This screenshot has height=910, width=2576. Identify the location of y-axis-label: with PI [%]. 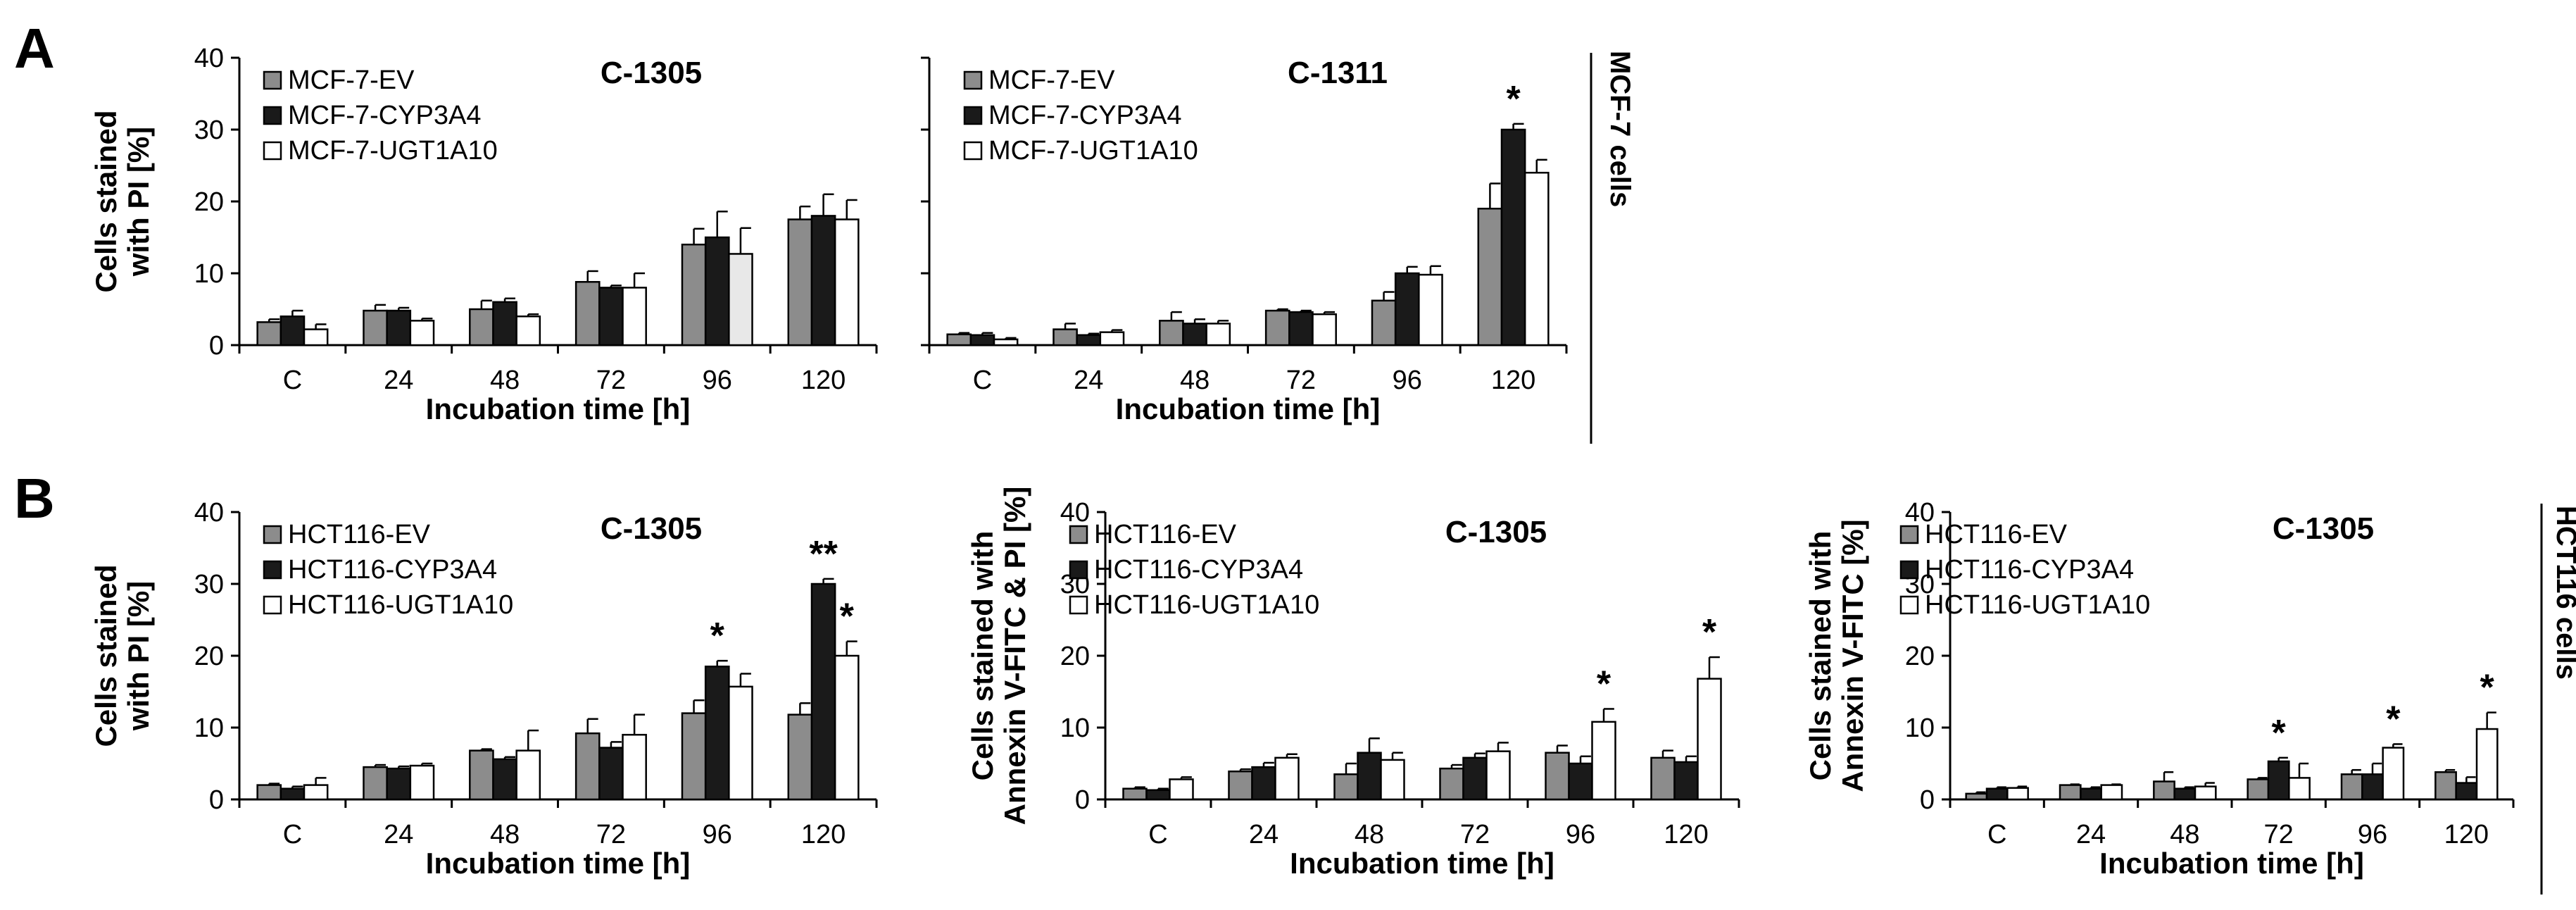
(138, 656).